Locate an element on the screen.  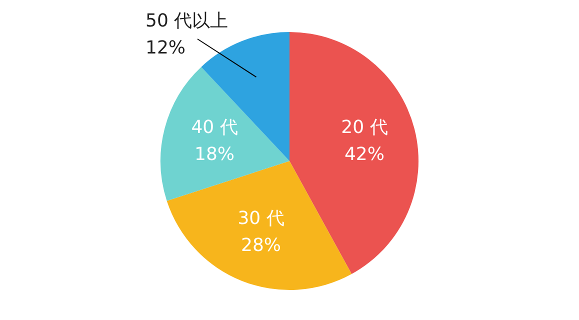
slice-label: 40 代 is located at coordinates (214, 127).